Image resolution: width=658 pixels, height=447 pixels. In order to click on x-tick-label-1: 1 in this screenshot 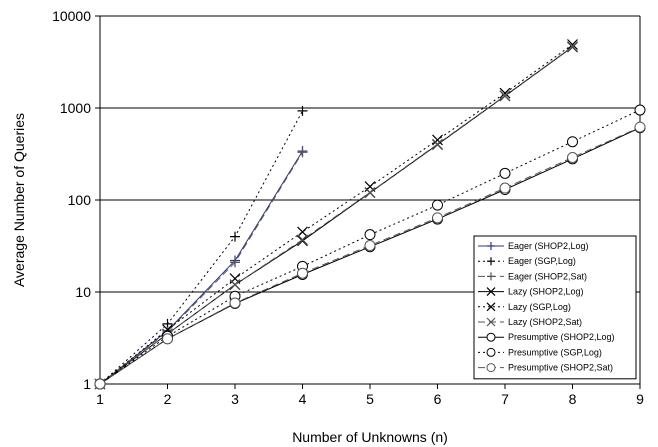, I will do `click(100, 399)`.